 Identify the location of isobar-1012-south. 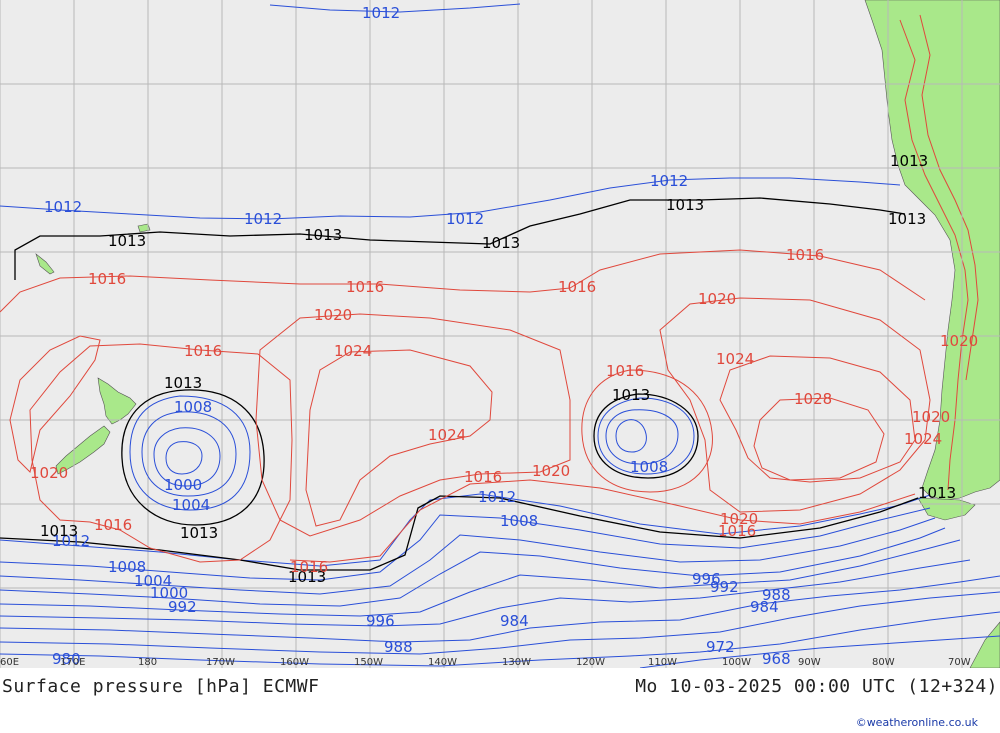
(465, 530).